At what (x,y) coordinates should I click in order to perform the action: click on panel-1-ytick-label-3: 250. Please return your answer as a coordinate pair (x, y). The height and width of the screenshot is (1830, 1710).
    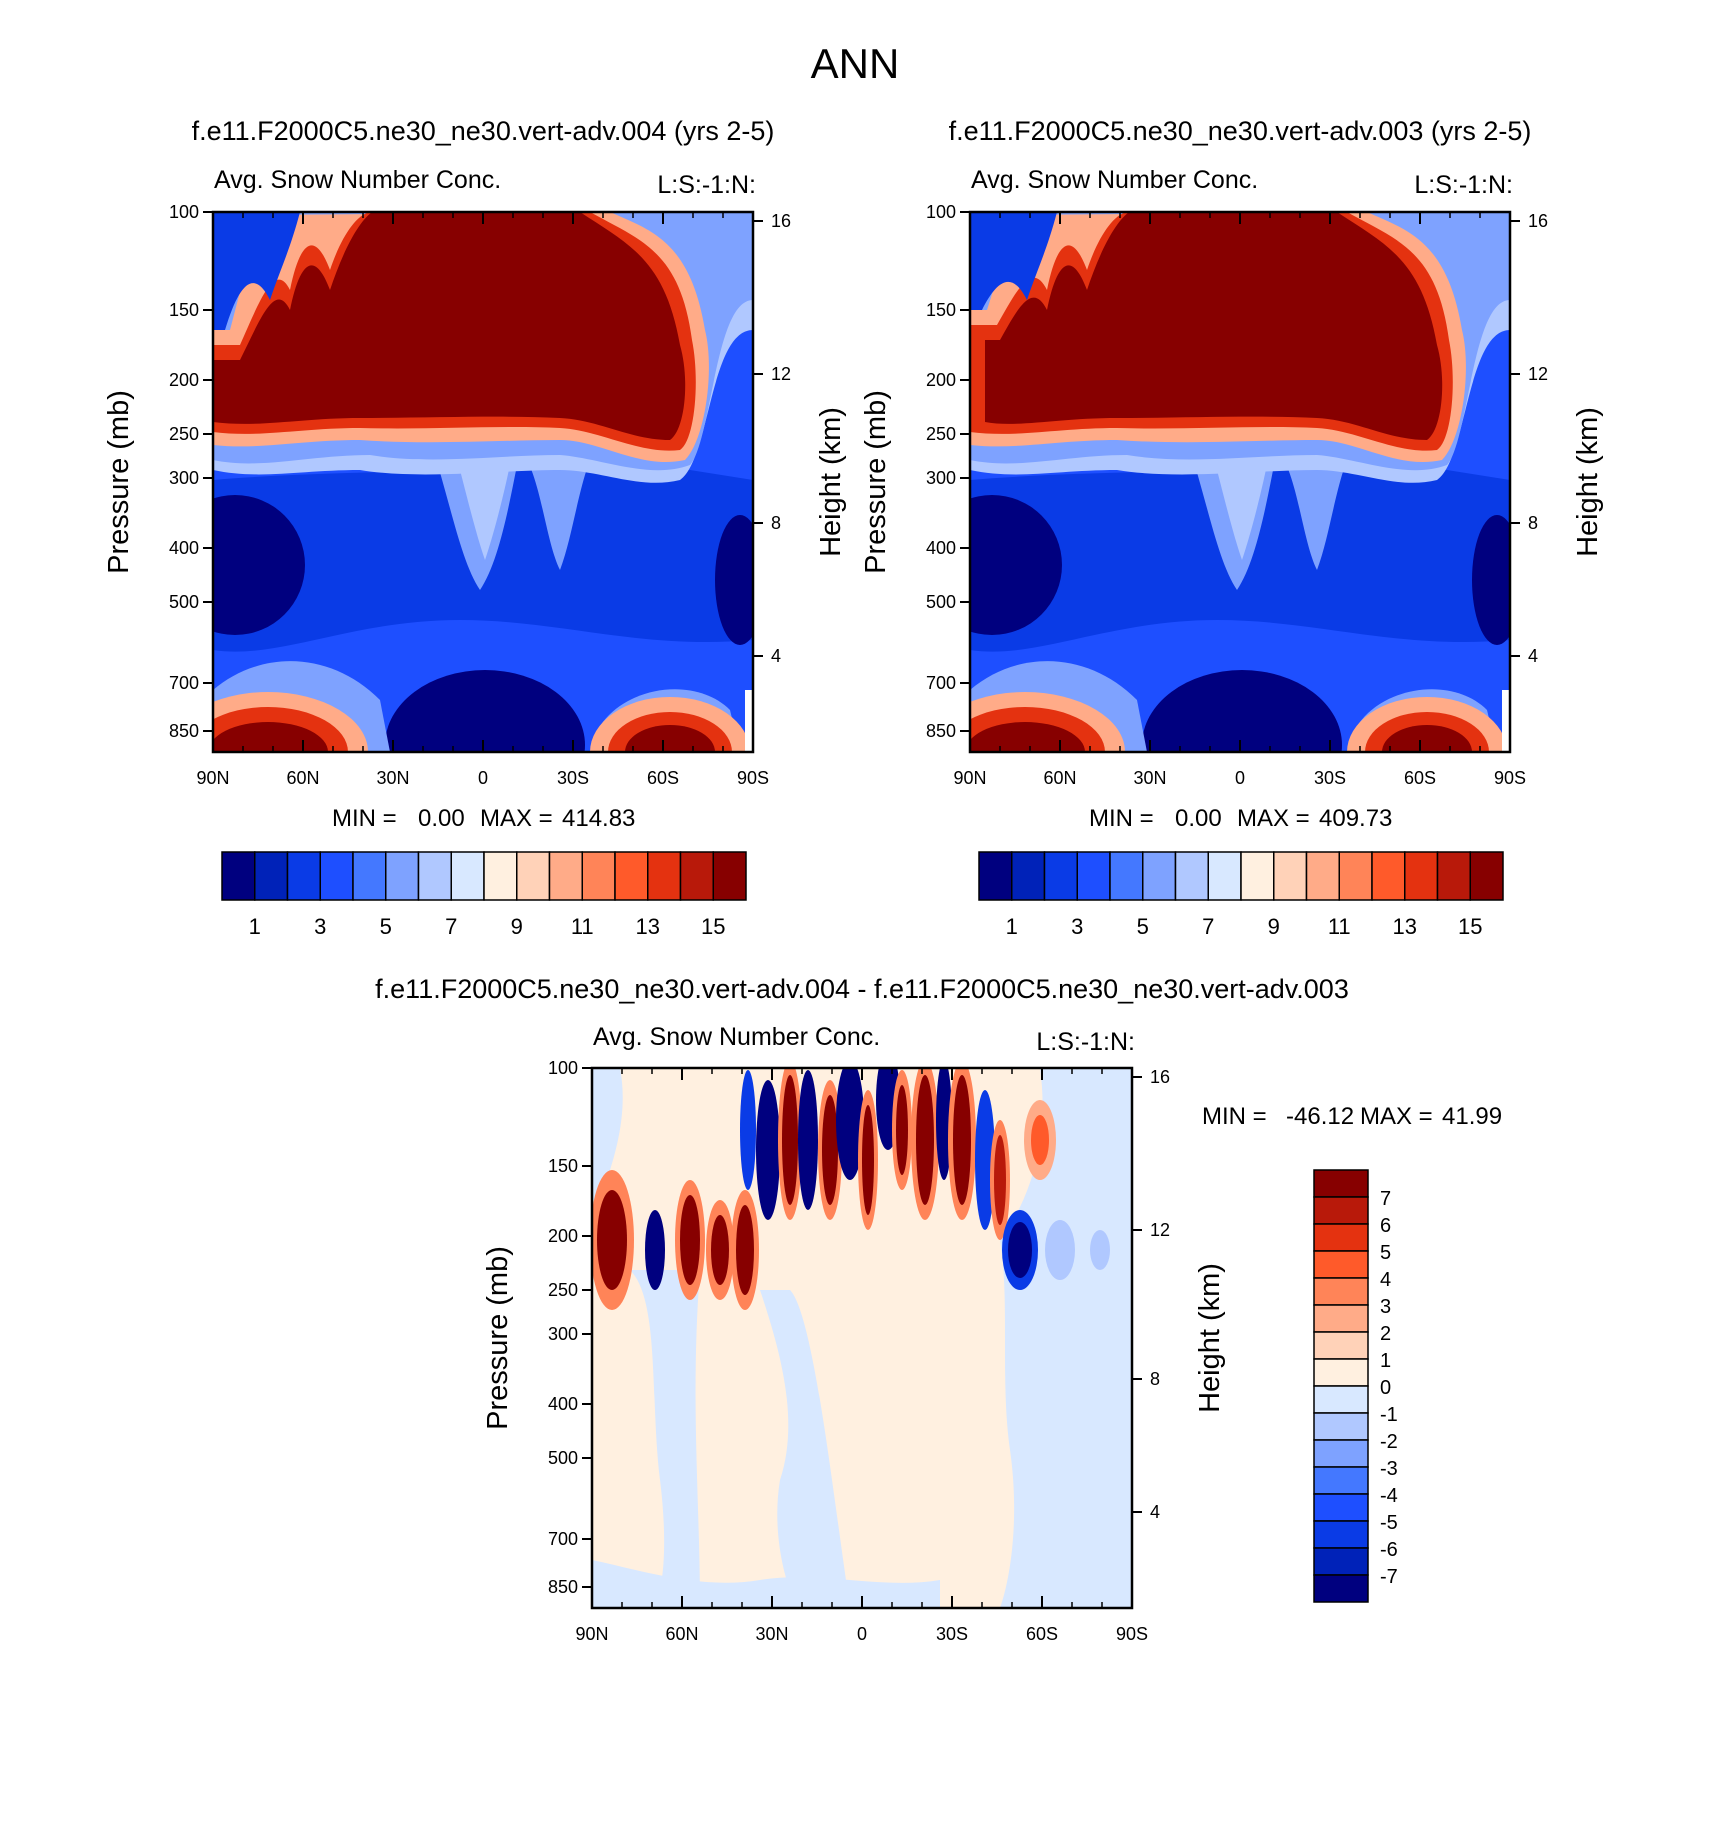
    Looking at the image, I should click on (184, 434).